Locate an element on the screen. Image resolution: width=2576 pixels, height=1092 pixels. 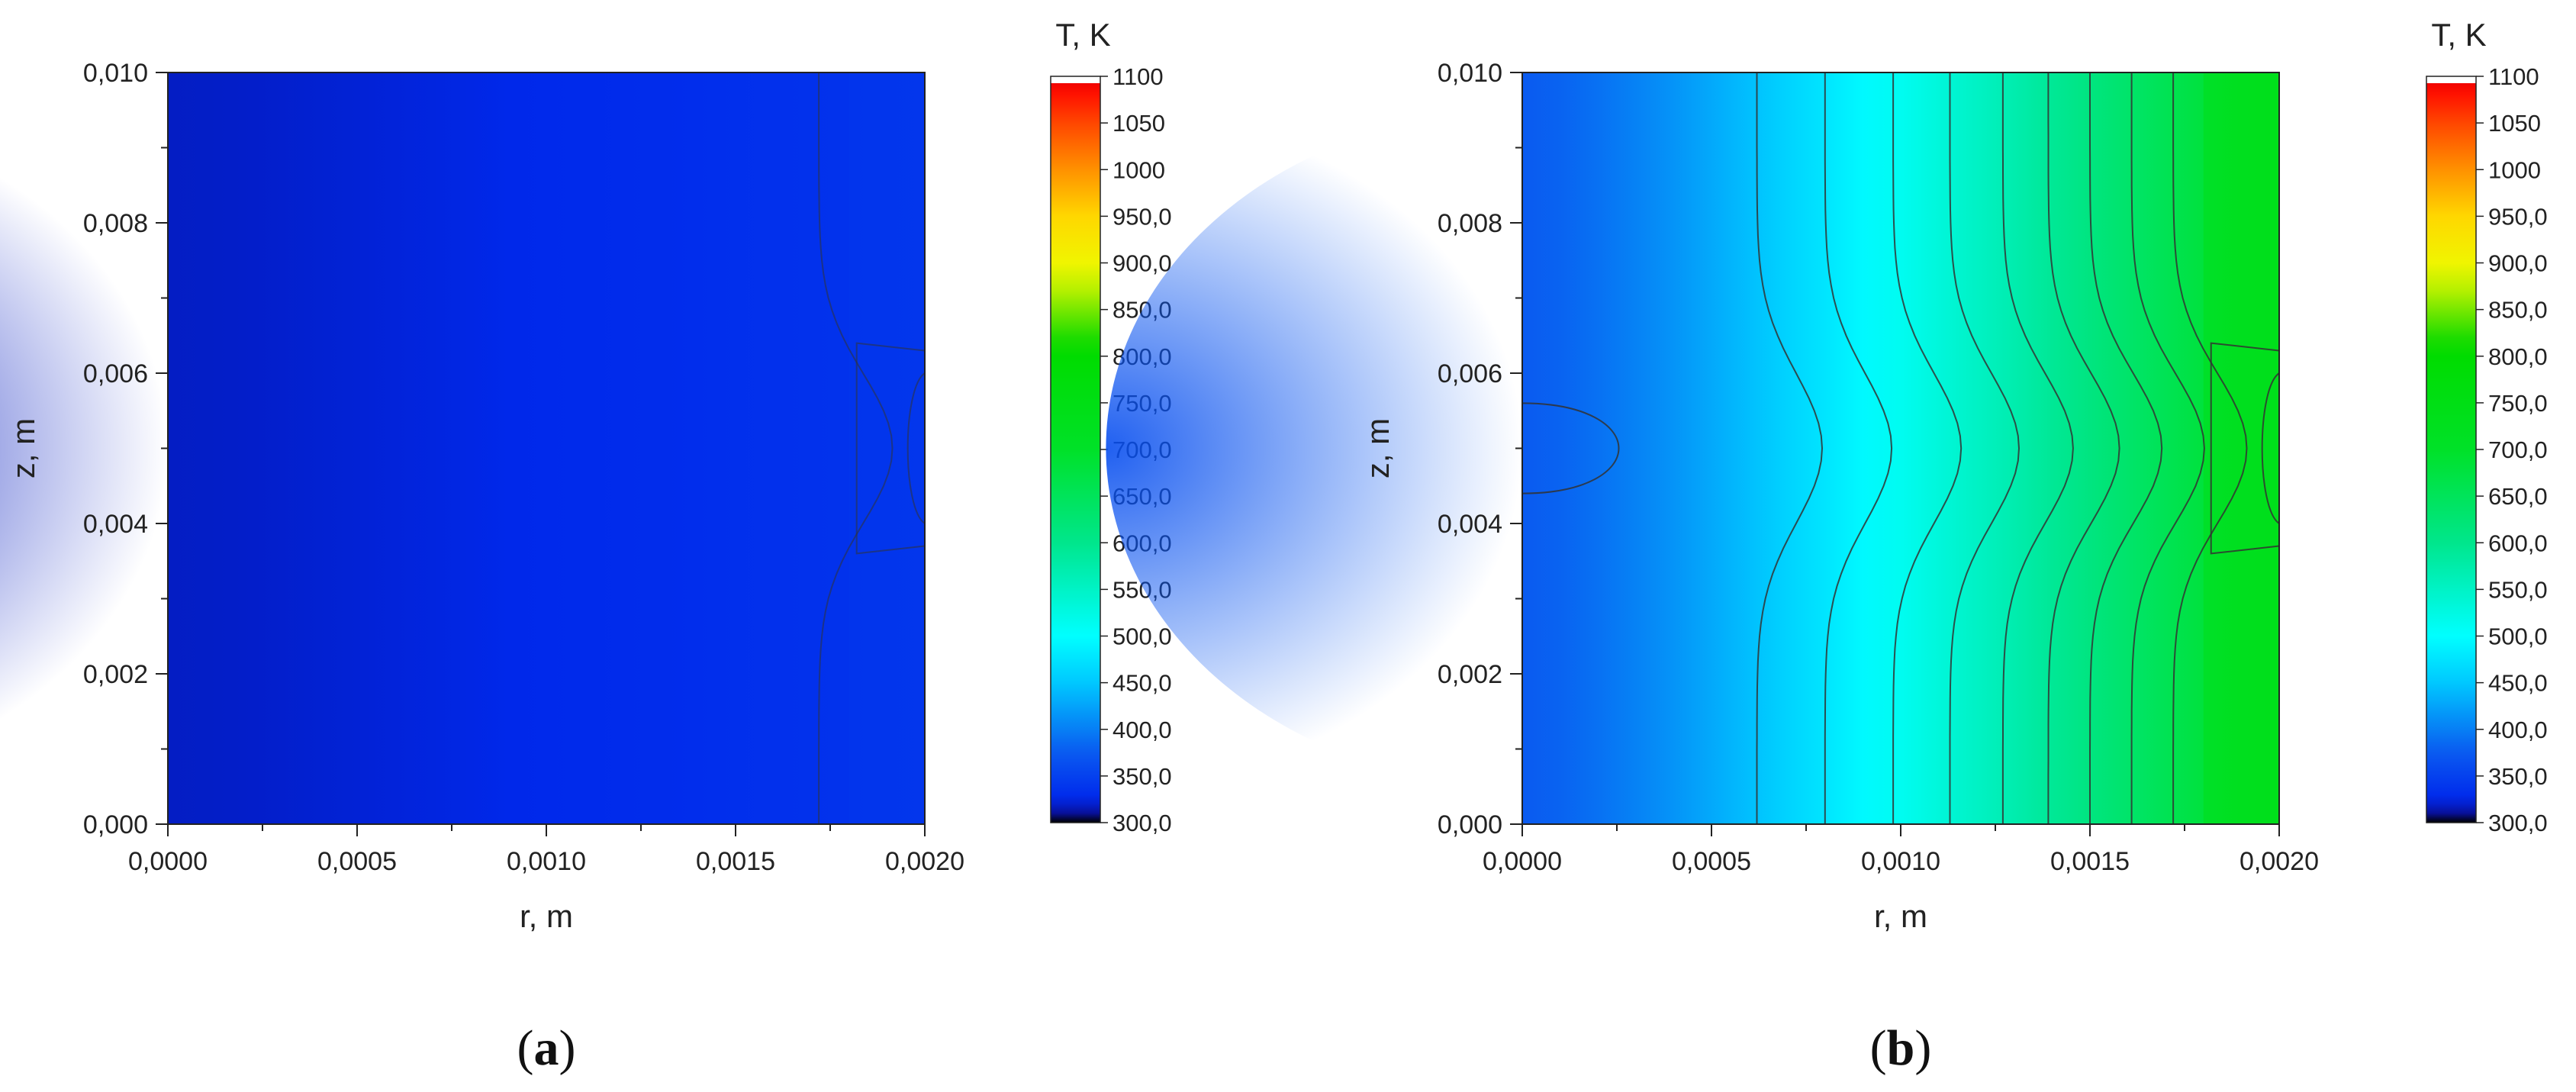
y-axis-ticks-b: 0,000 0,002 0,004 0,006 0,008 0,010 is located at coordinates (1480, 449).